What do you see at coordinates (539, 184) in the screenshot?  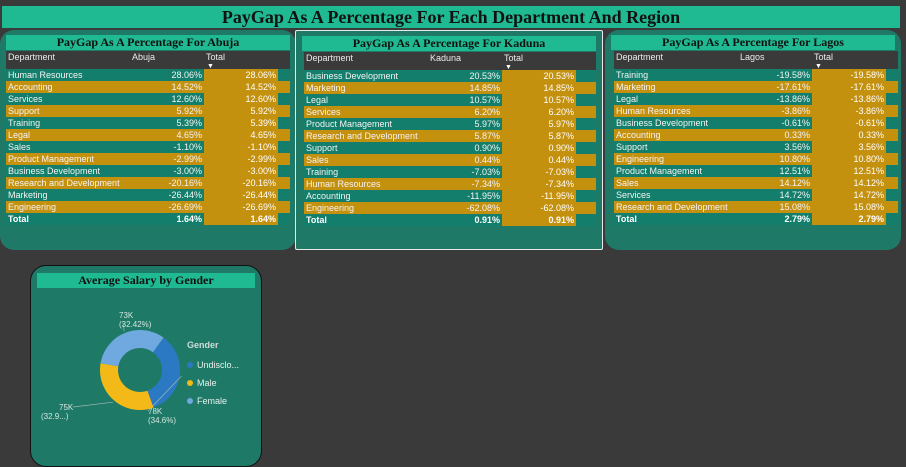 I see `total-value-cell: -7.34%` at bounding box center [539, 184].